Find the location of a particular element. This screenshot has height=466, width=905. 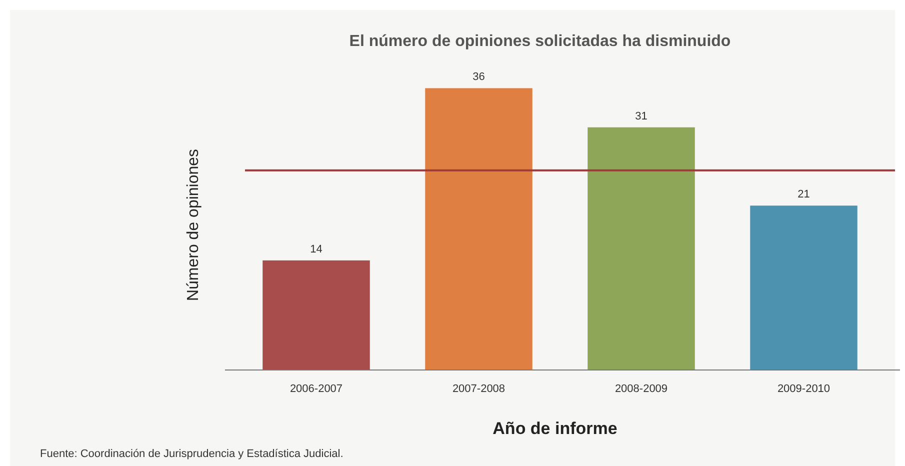

y-axis-title: Número de opiniones is located at coordinates (193, 225).